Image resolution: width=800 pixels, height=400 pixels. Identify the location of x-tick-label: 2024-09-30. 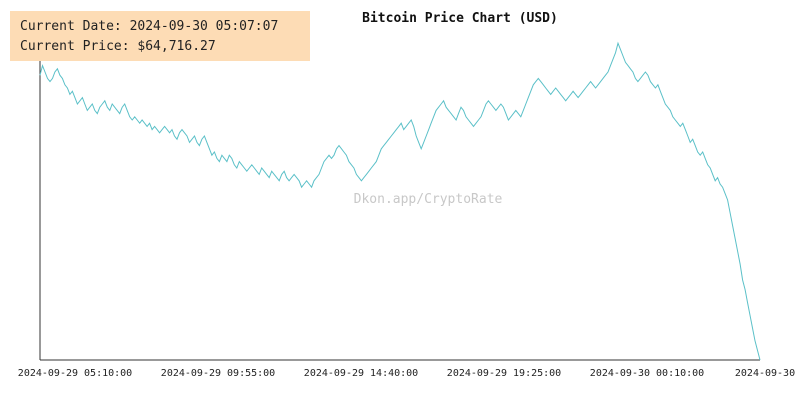
(765, 373).